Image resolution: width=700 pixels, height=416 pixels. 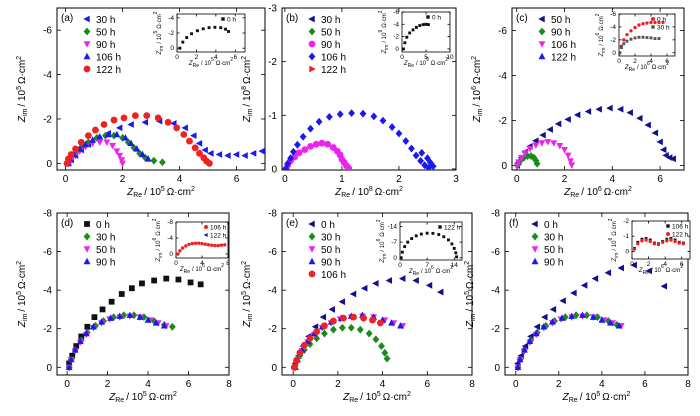 What do you see at coordinates (429, 245) in the screenshot?
I see `inset-markers` at bounding box center [429, 245].